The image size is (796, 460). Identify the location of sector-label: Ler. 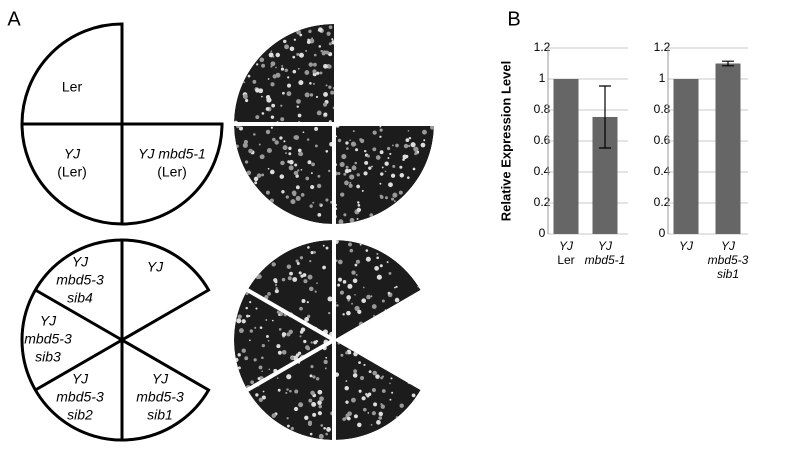
(72, 87).